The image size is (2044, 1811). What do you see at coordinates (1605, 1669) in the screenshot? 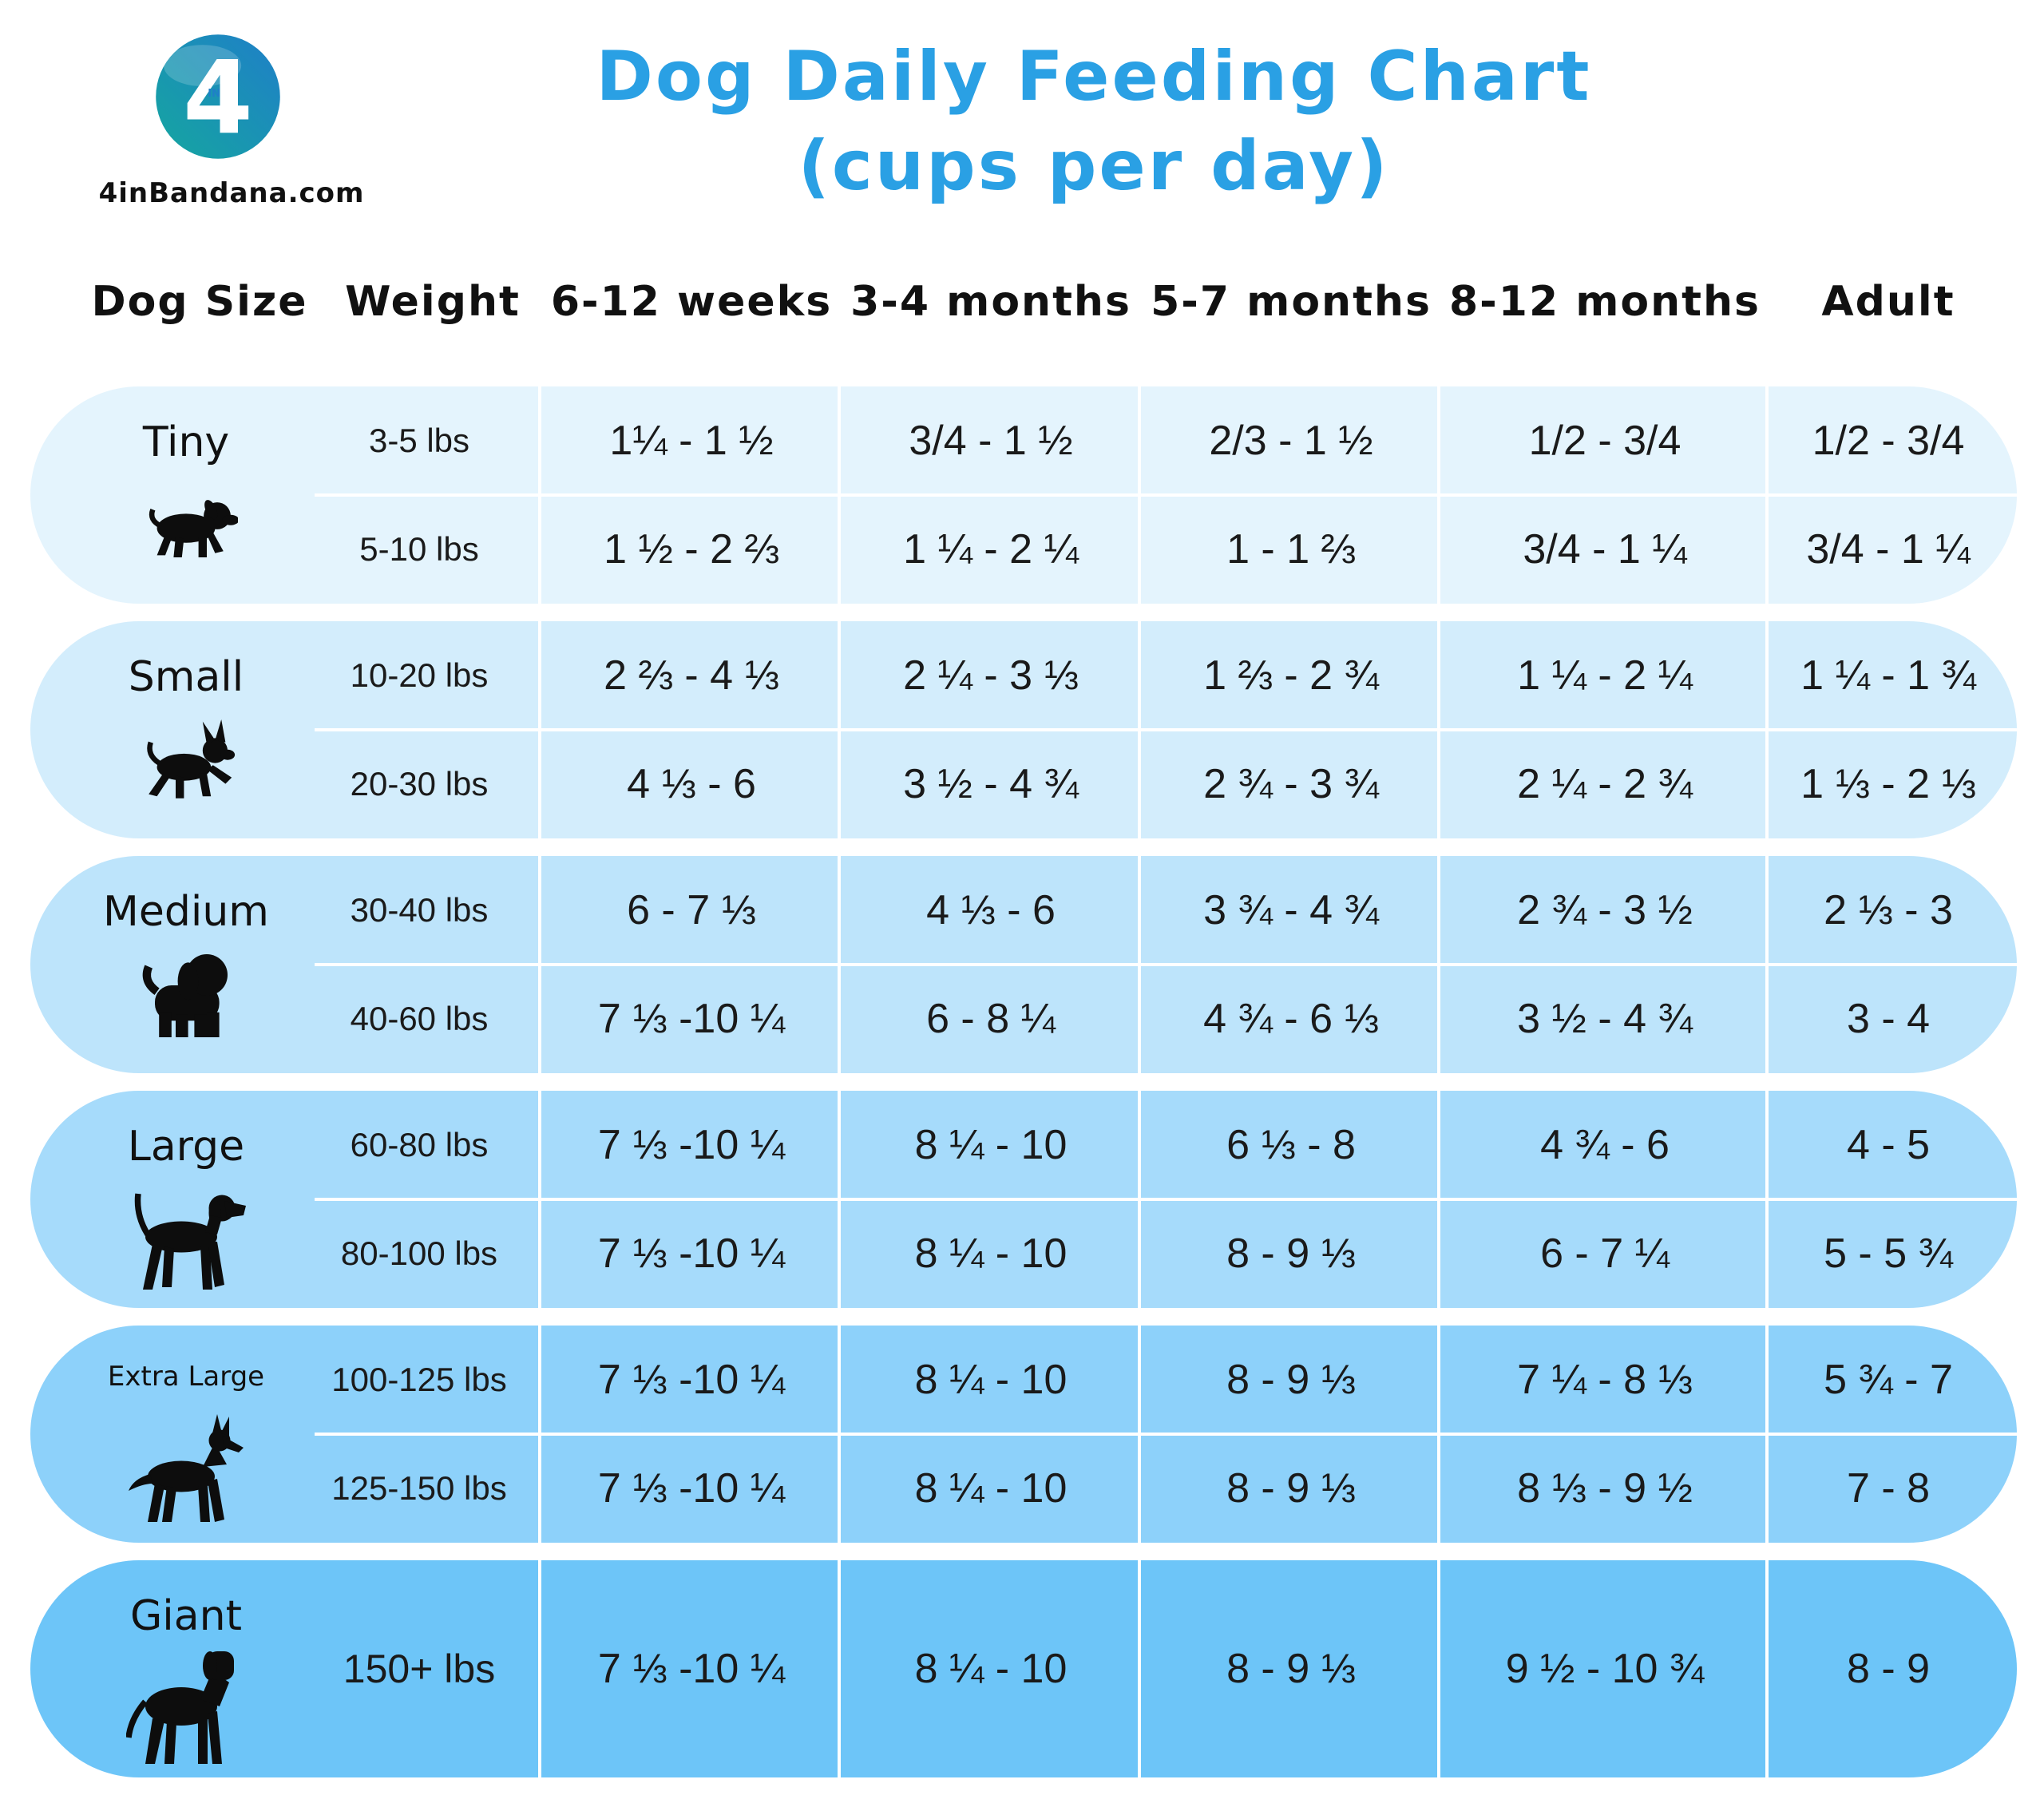
I see `cups-value-cell: 9 ½ - 10 ¾` at bounding box center [1605, 1669].